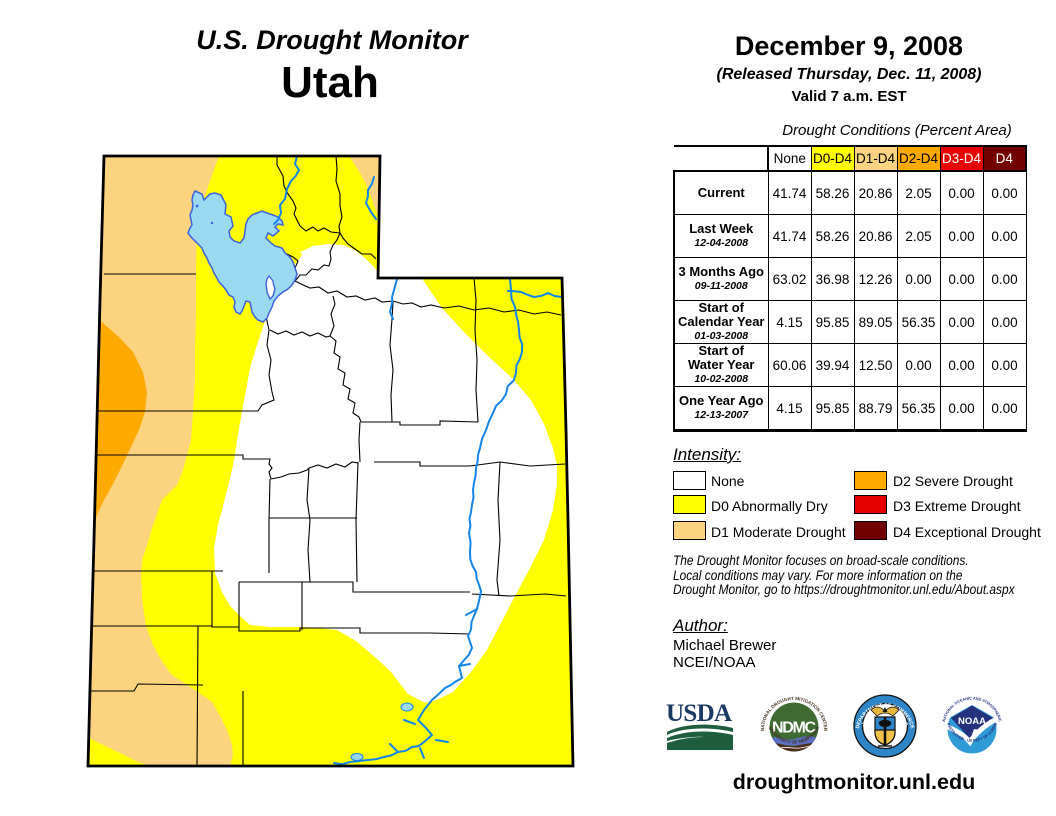  What do you see at coordinates (972, 721) in the screenshot?
I see `svg-text: NOAA` at bounding box center [972, 721].